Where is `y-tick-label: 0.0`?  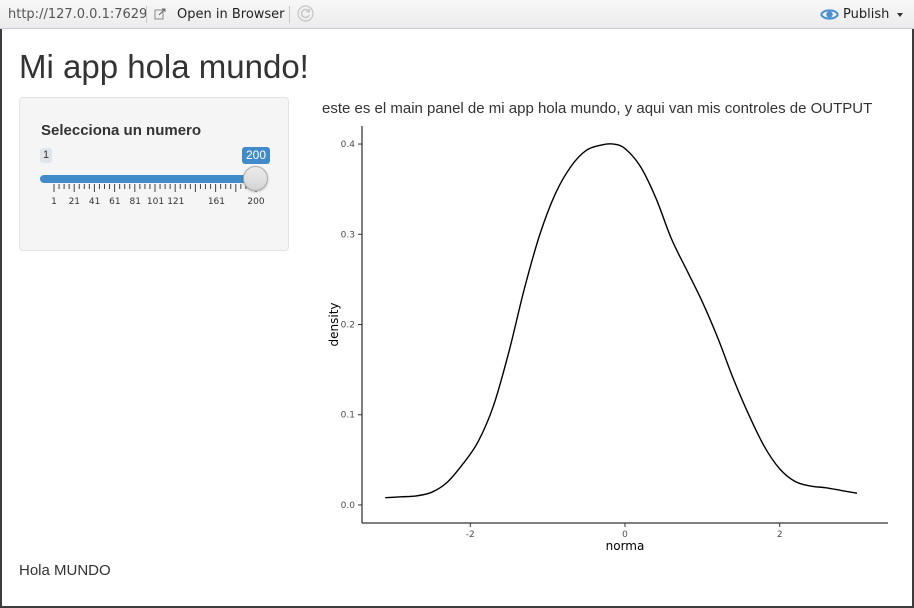
y-tick-label: 0.0 is located at coordinates (348, 506).